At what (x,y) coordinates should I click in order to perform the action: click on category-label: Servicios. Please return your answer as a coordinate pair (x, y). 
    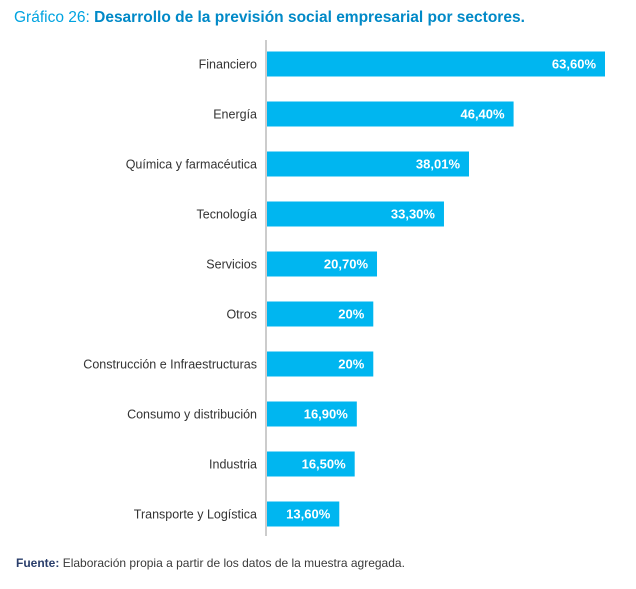
    Looking at the image, I should click on (231, 265).